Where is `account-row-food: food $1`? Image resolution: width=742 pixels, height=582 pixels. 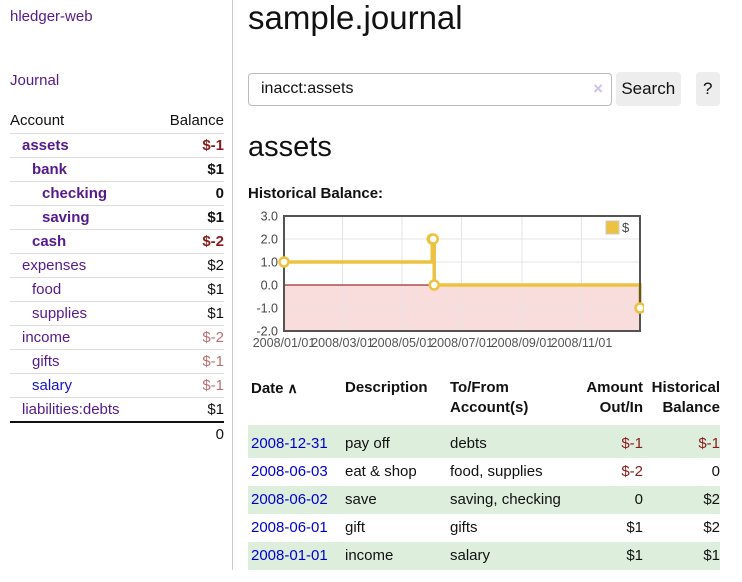
account-row-food: food $1 is located at coordinates (117, 289).